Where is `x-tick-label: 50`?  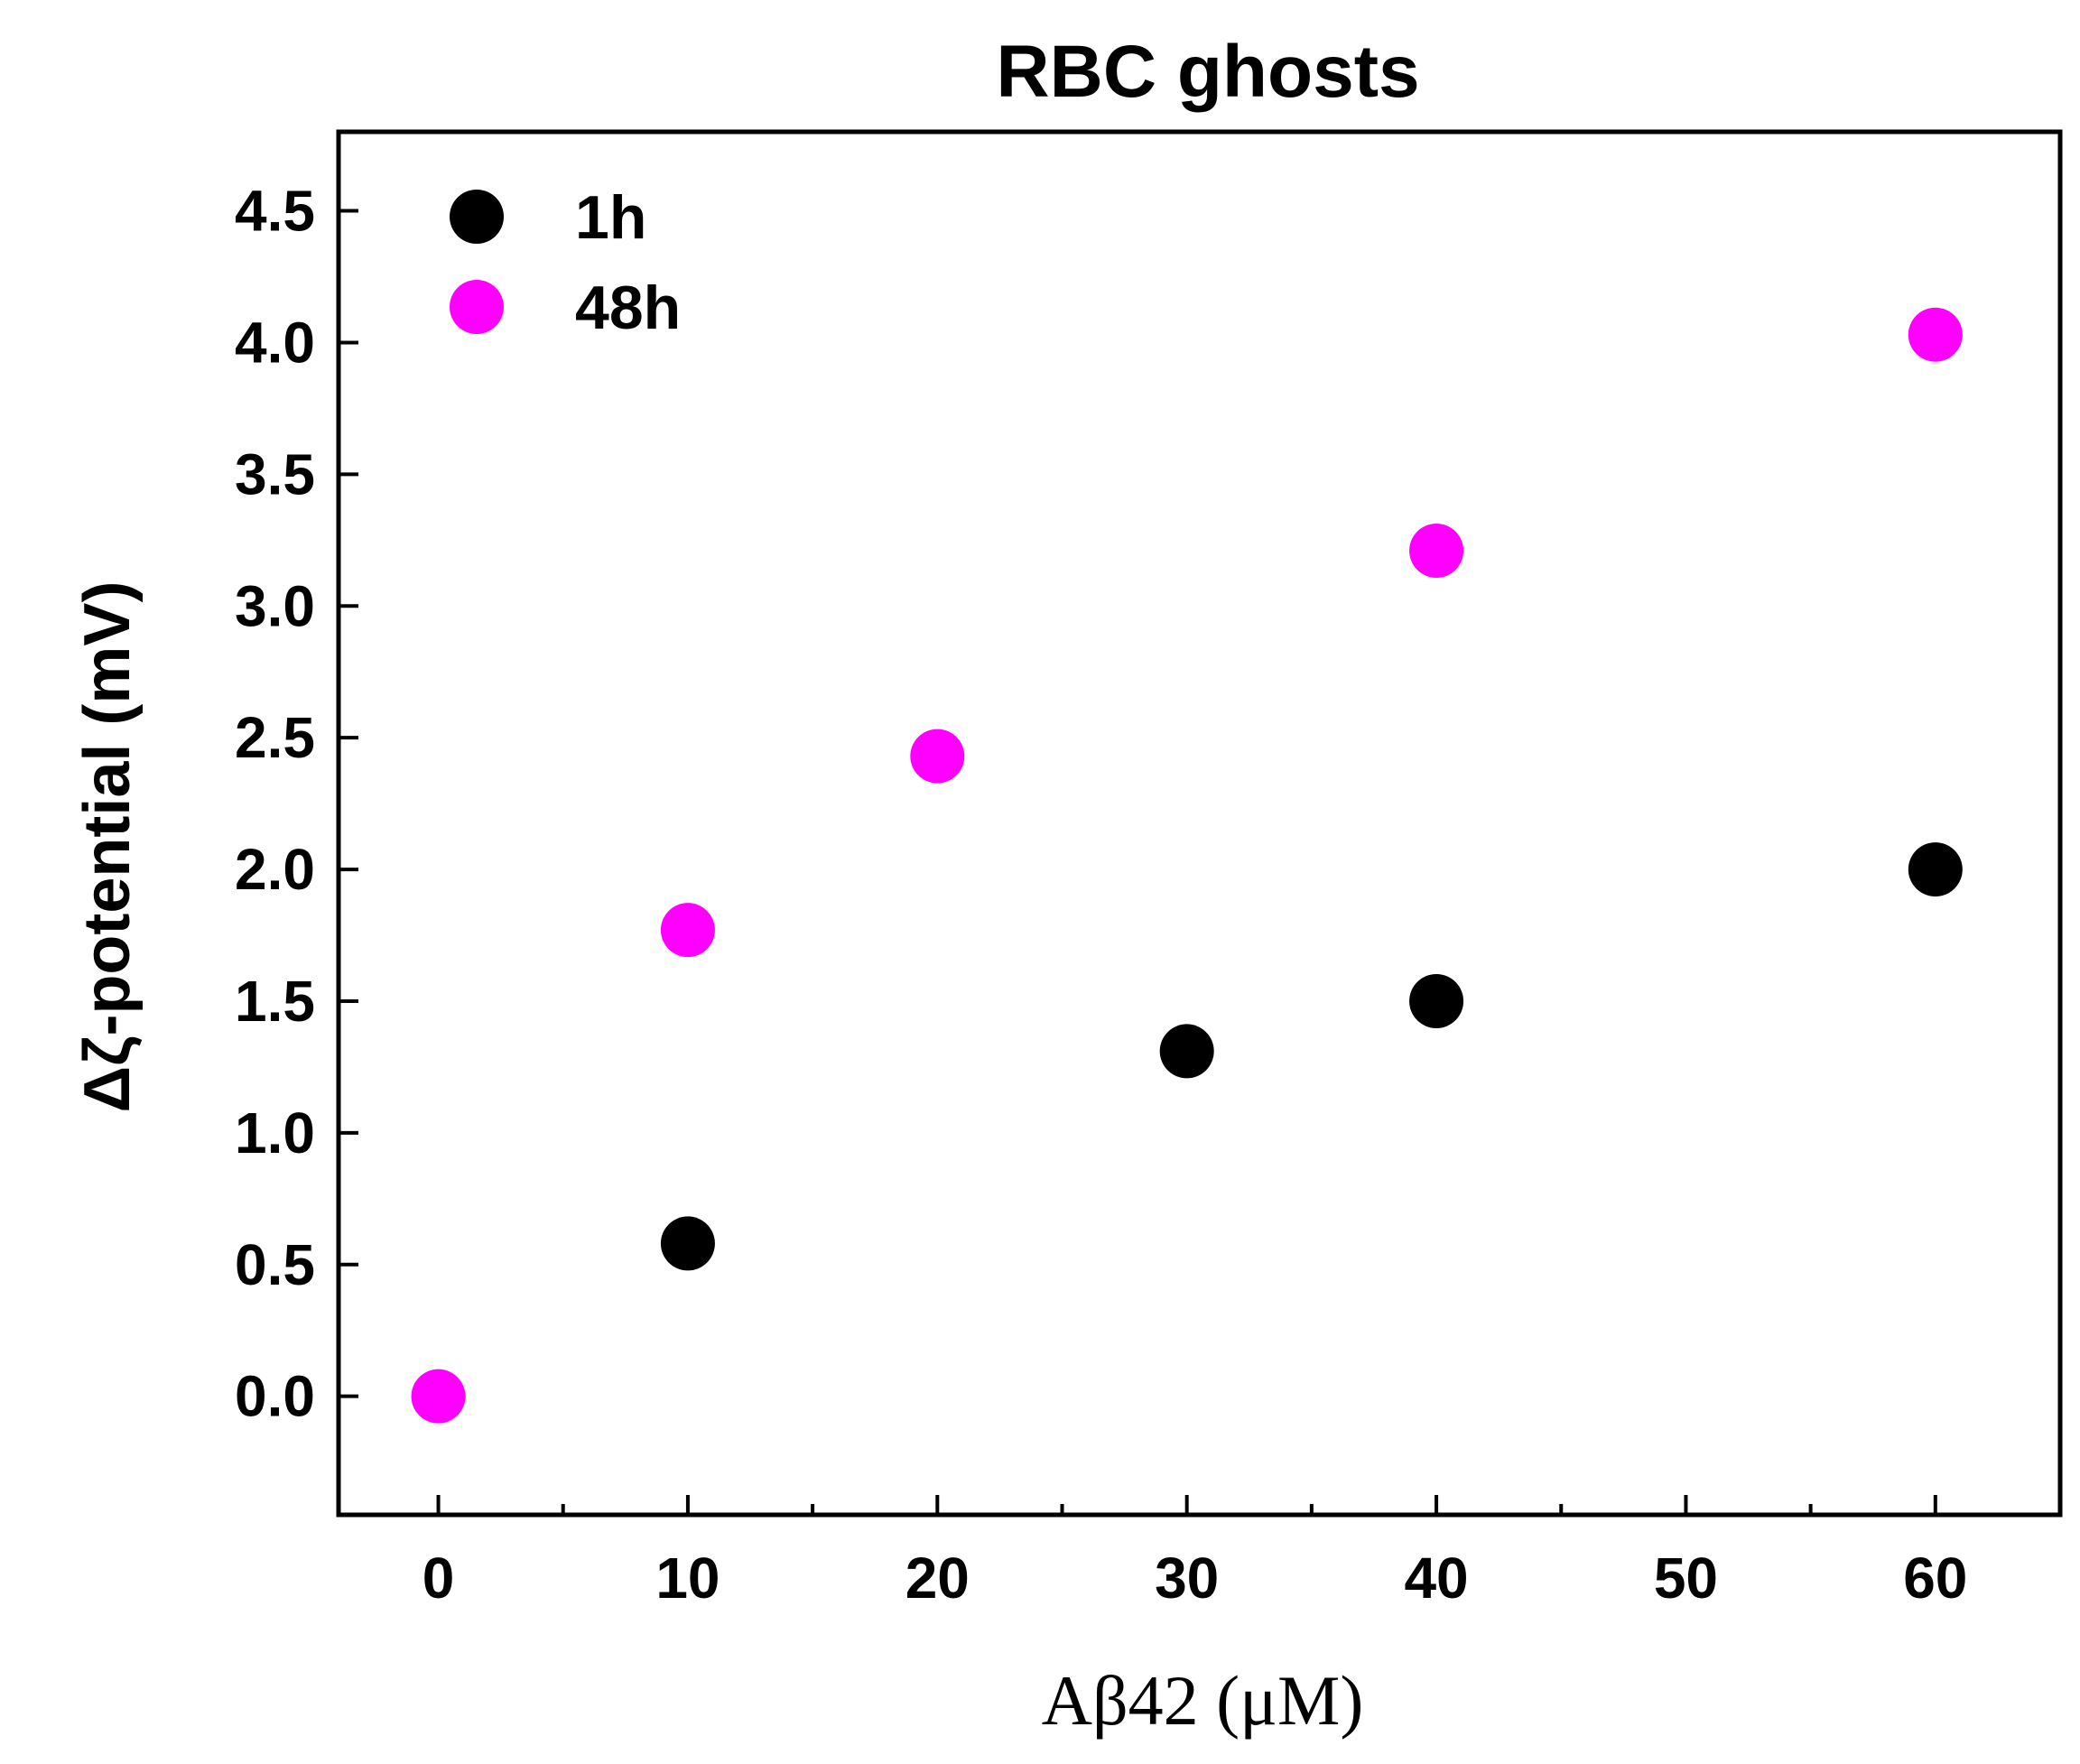
x-tick-label: 50 is located at coordinates (1686, 1578).